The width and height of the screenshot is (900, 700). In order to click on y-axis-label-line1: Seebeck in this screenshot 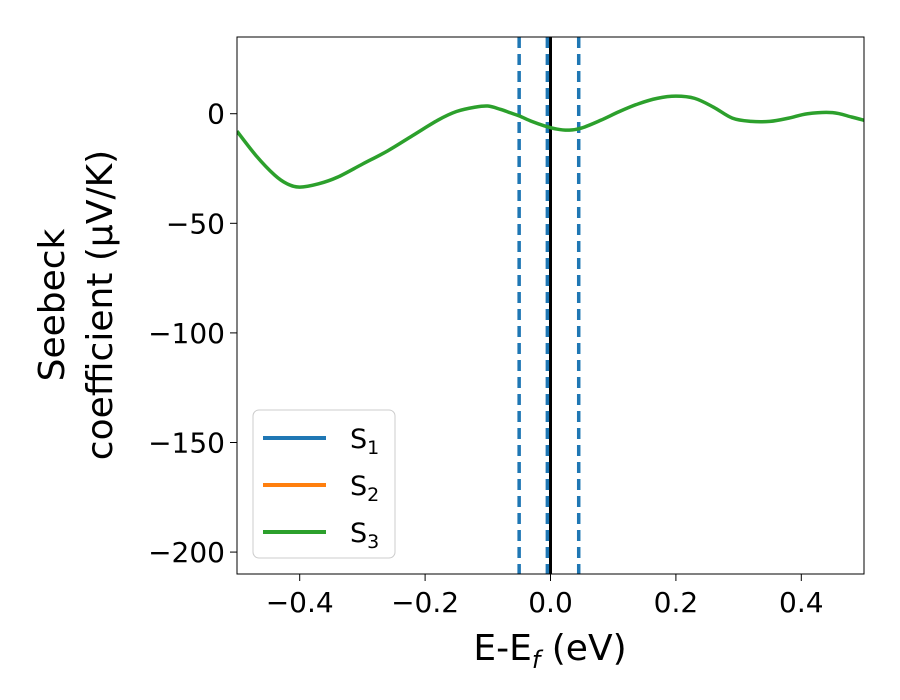, I will do `click(52, 304)`.